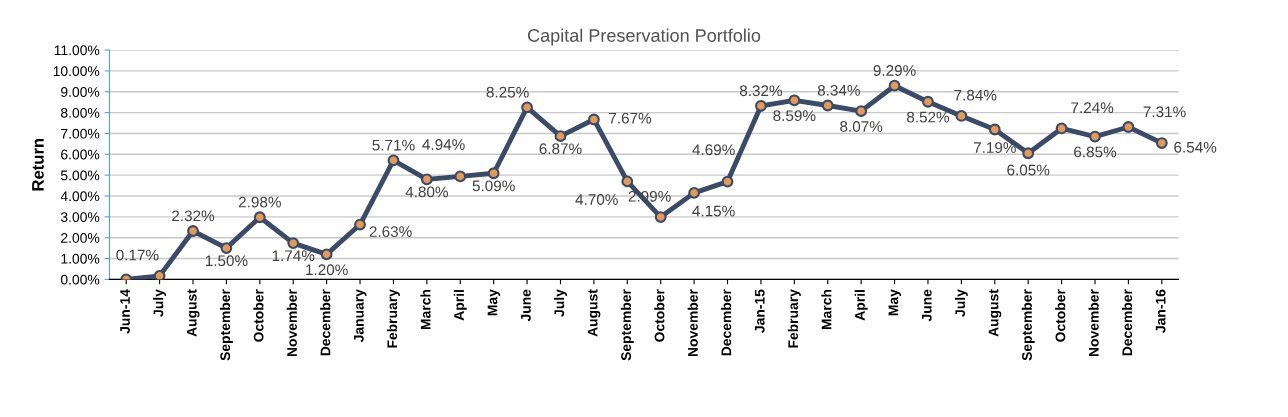 The height and width of the screenshot is (417, 1288). What do you see at coordinates (76, 71) in the screenshot?
I see `y-tick-label: 10.00%` at bounding box center [76, 71].